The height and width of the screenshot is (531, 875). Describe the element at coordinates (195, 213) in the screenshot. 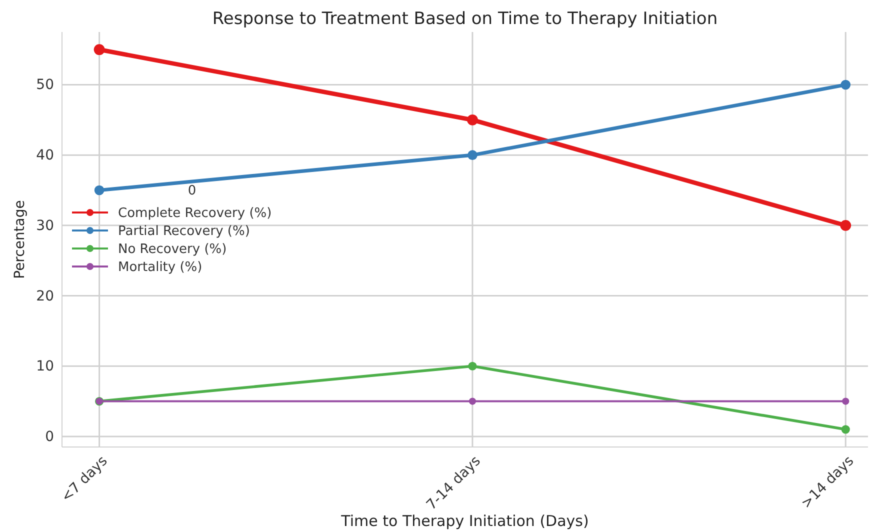

I see `legend-label: Complete Recovery (%)` at that location.